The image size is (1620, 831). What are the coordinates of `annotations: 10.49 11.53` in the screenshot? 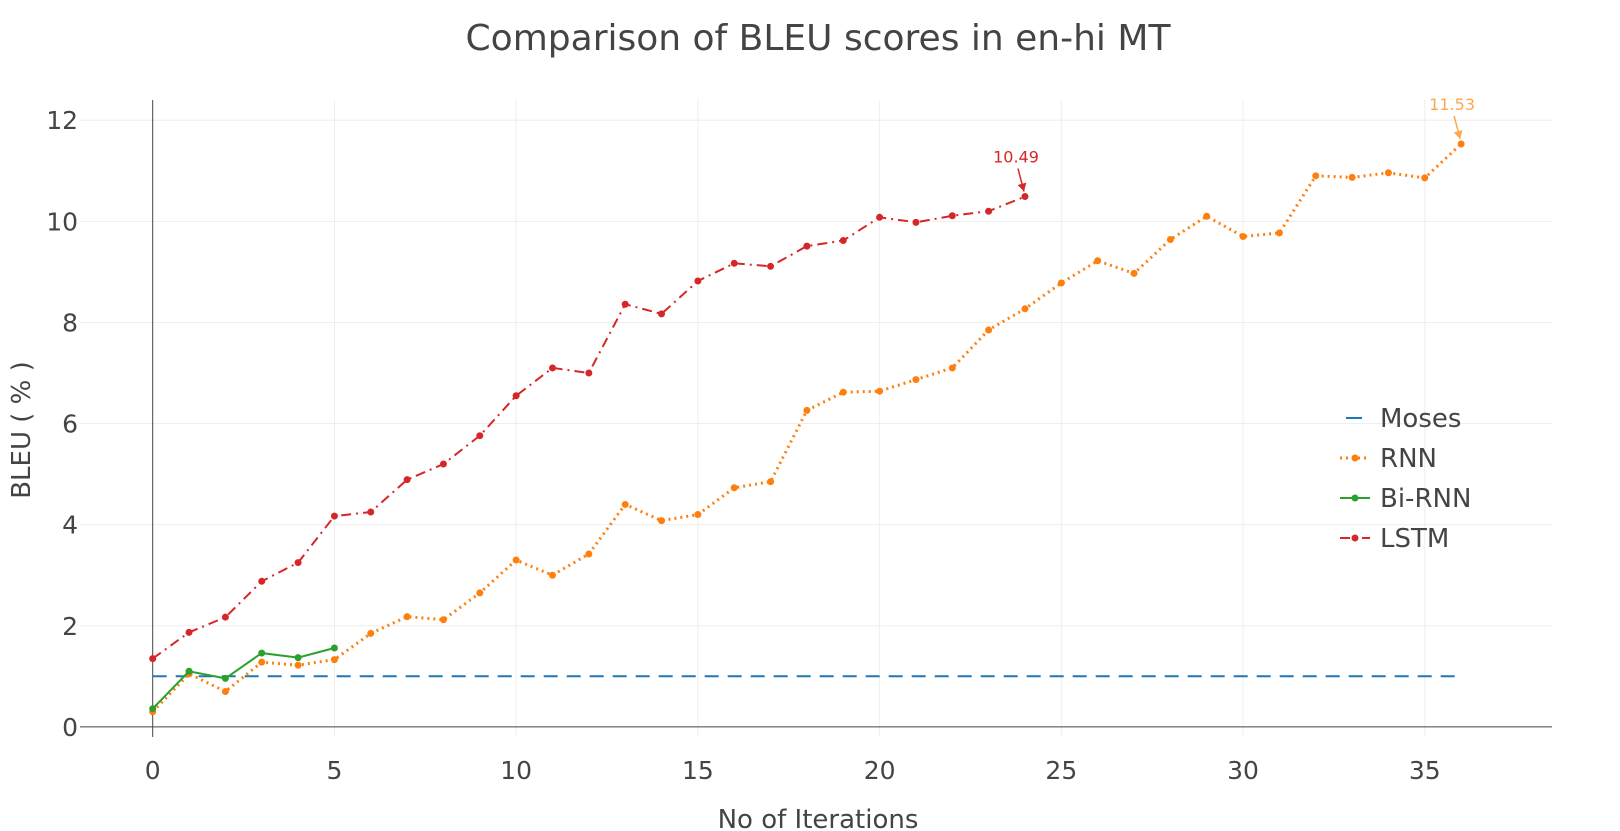 It's located at (1234, 143).